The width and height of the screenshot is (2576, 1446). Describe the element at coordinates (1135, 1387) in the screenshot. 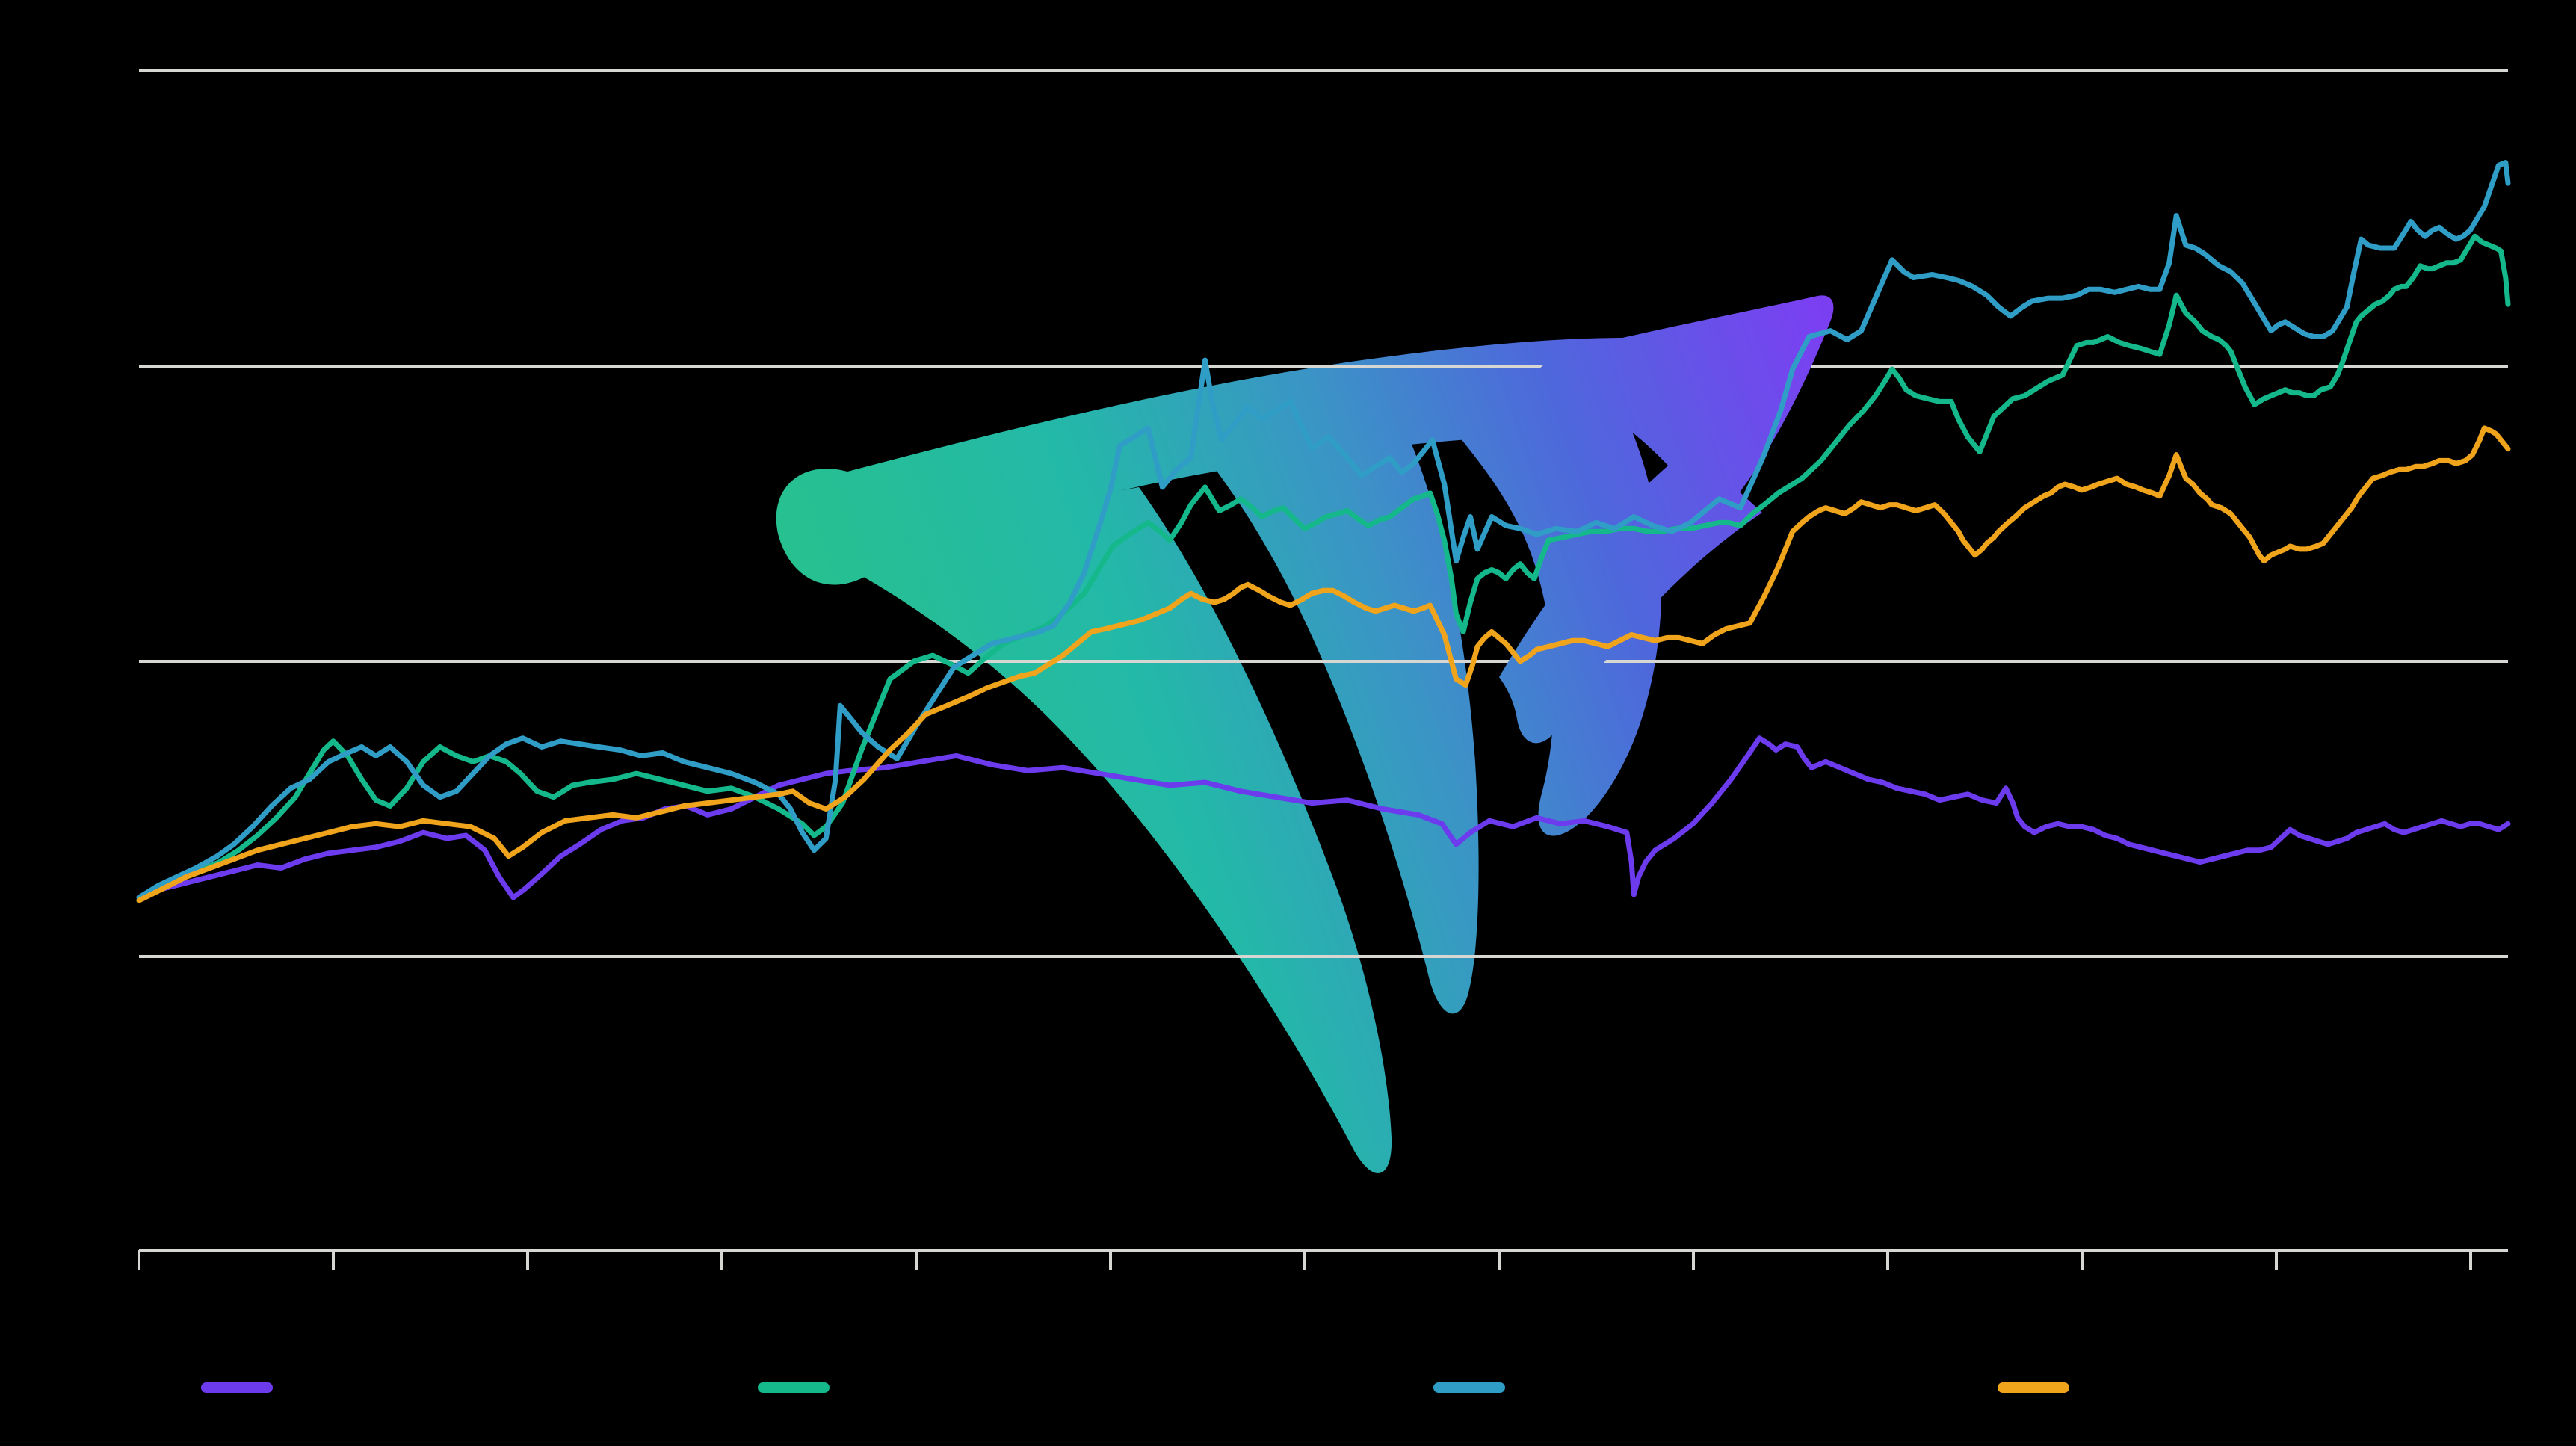

I see `legend` at that location.